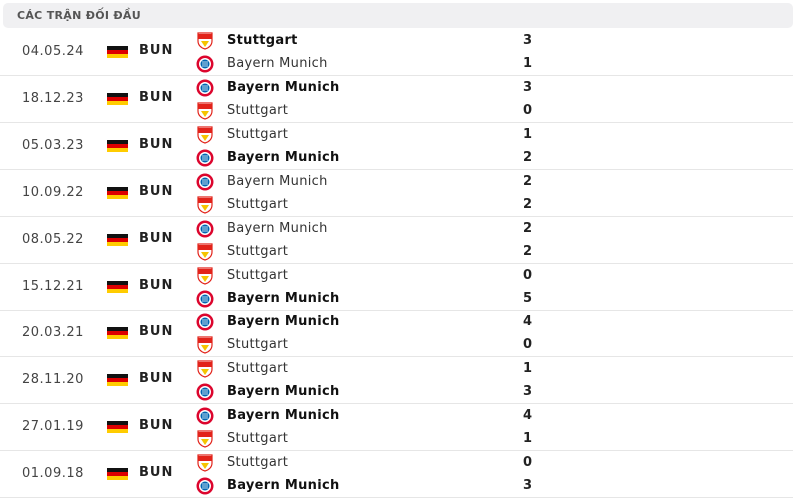 The image size is (800, 500). What do you see at coordinates (396, 381) in the screenshot?
I see `match-row: 28.11.20 BUN Stuttgart 1 Bayern Munich 3` at bounding box center [396, 381].